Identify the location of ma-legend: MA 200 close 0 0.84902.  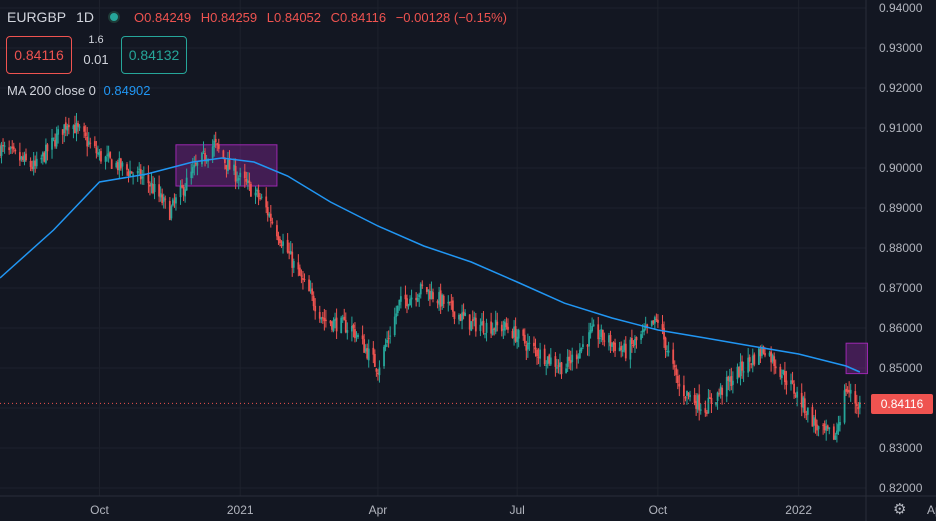
(79, 90).